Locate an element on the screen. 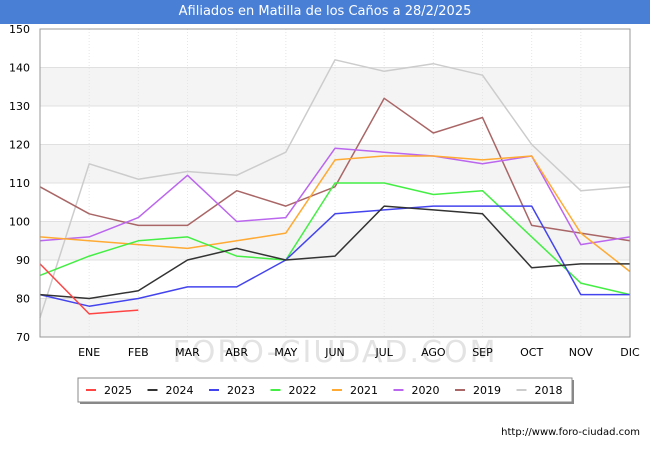  y-axis: 70 80 90 100 110 120 130 140 150 is located at coordinates (19, 183).